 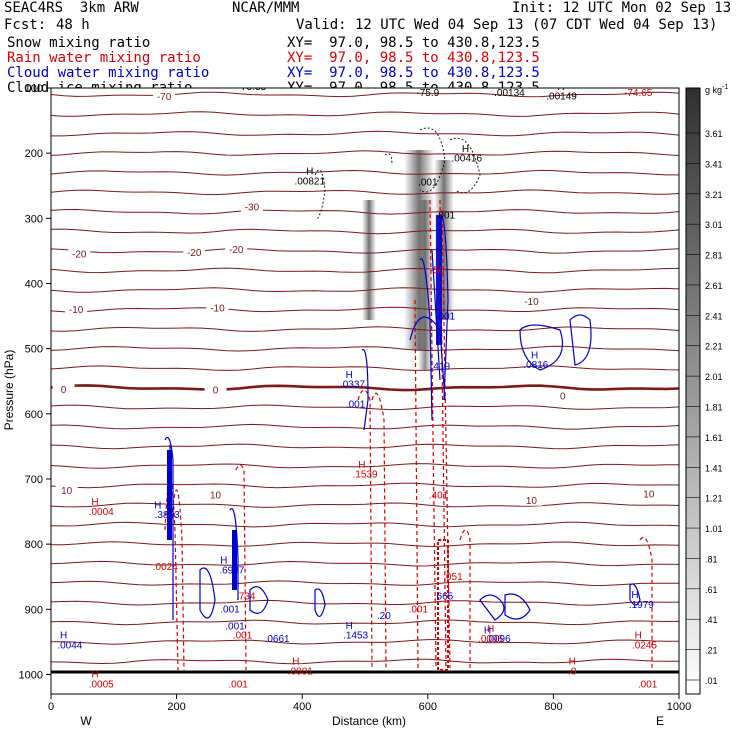 I want to click on isotherm-label: 0, so click(x=563, y=397).